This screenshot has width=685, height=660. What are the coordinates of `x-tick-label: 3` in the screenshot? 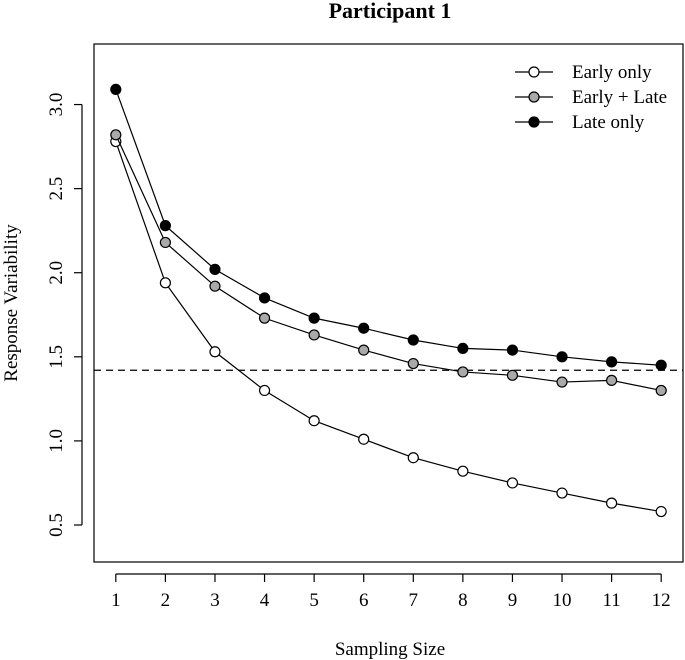 It's located at (215, 600).